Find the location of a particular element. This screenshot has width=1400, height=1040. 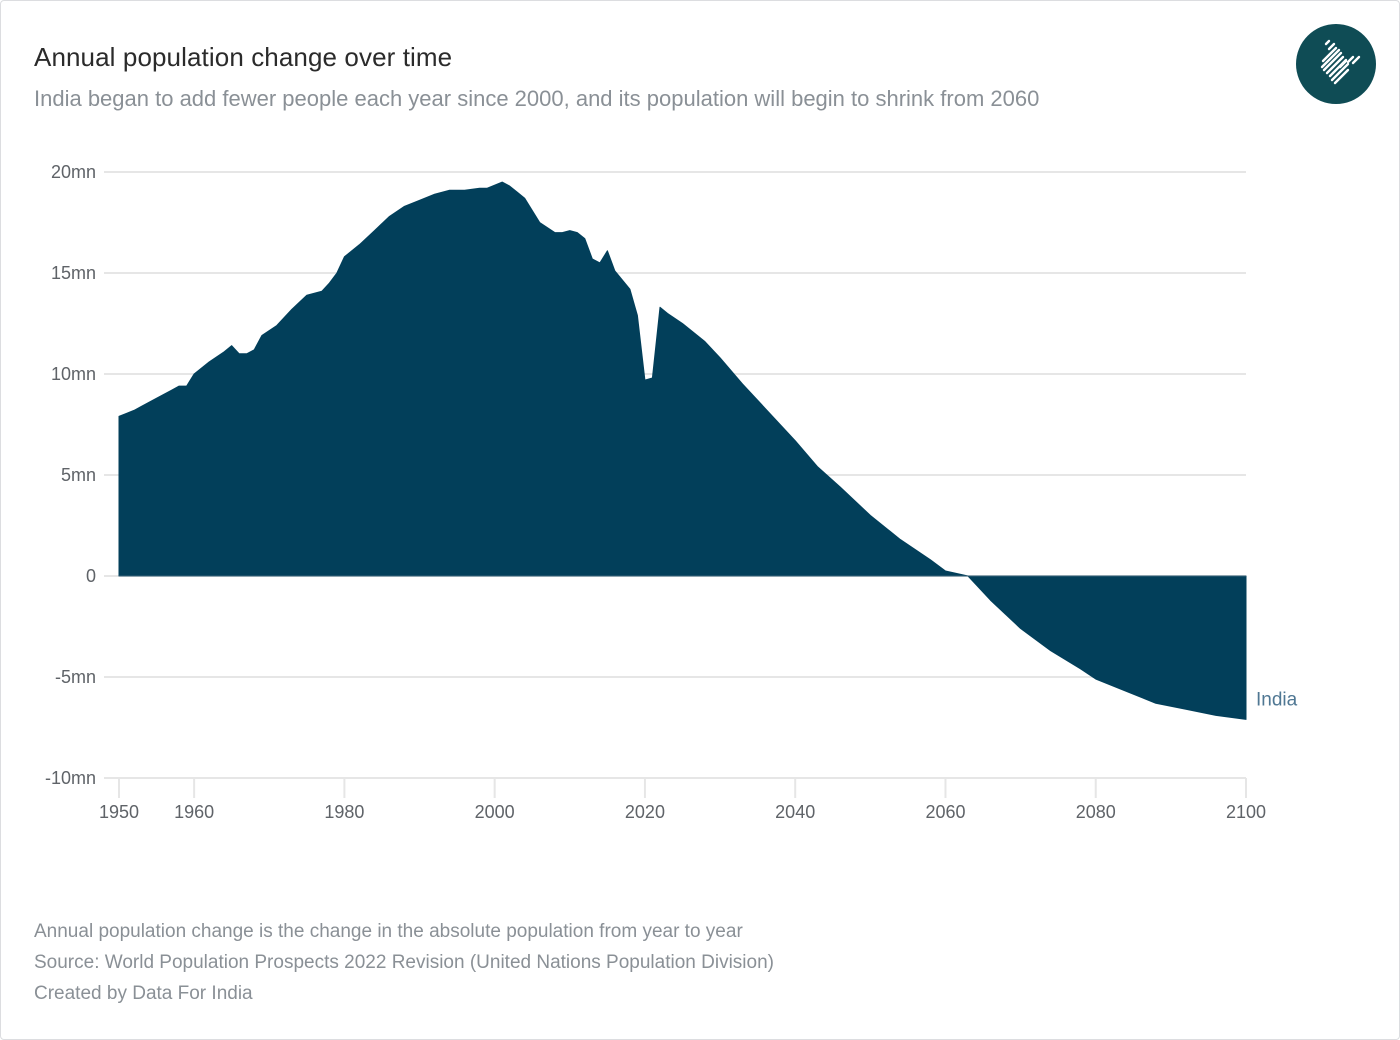

chart-title: Annual population change over time is located at coordinates (243, 57).